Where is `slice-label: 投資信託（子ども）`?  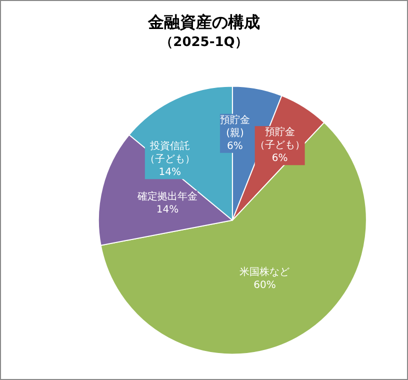
slice-label: 投資信託（子ども） is located at coordinates (169, 153).